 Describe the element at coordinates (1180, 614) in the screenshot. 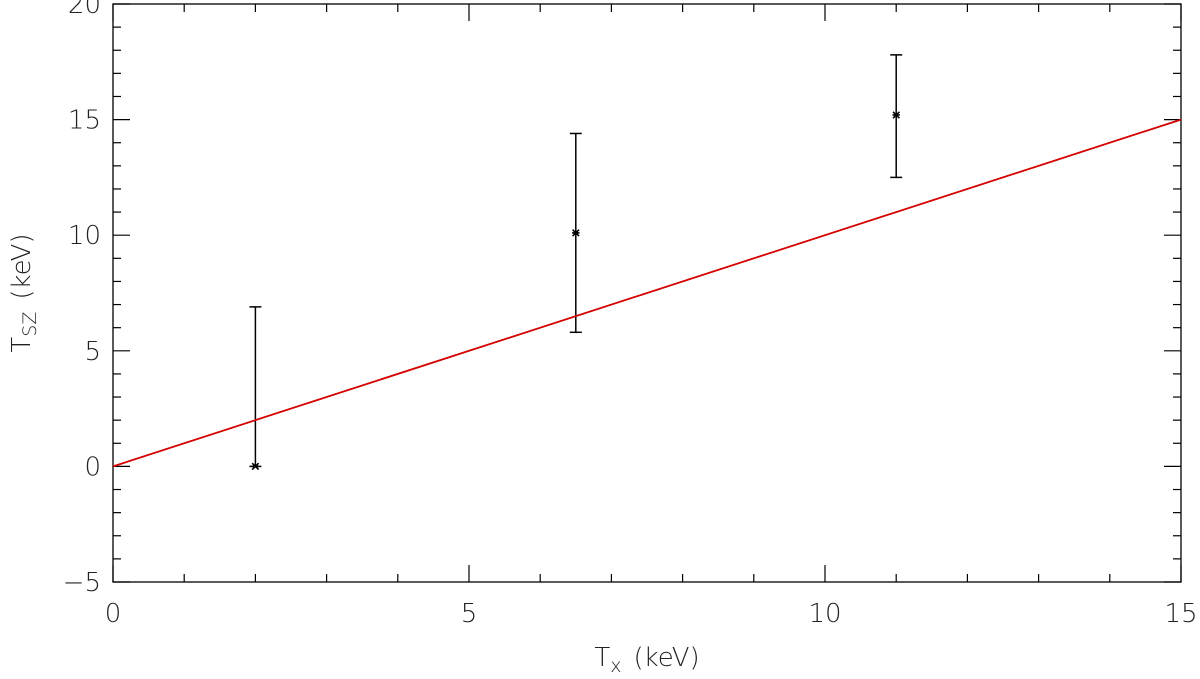

I see `x-tick-label: 15` at that location.